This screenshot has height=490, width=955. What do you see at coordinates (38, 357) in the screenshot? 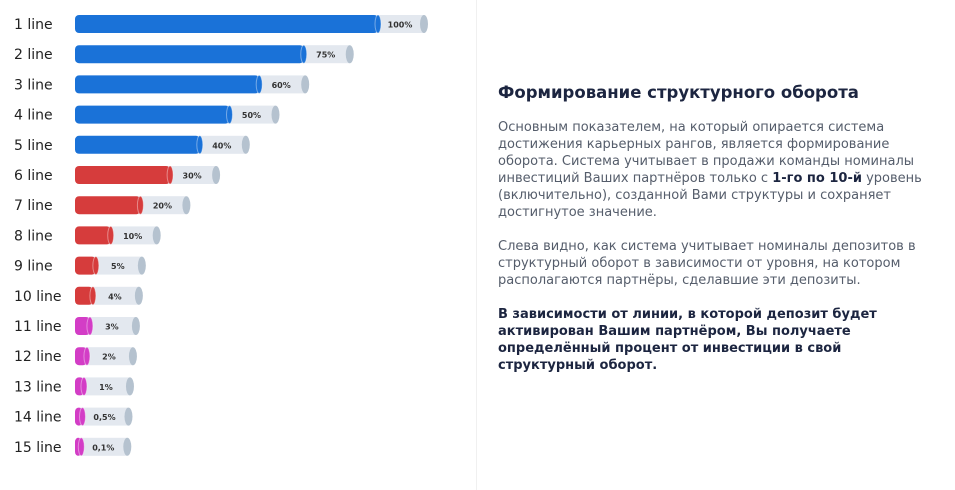
I see `row-label: 12 line` at bounding box center [38, 357].